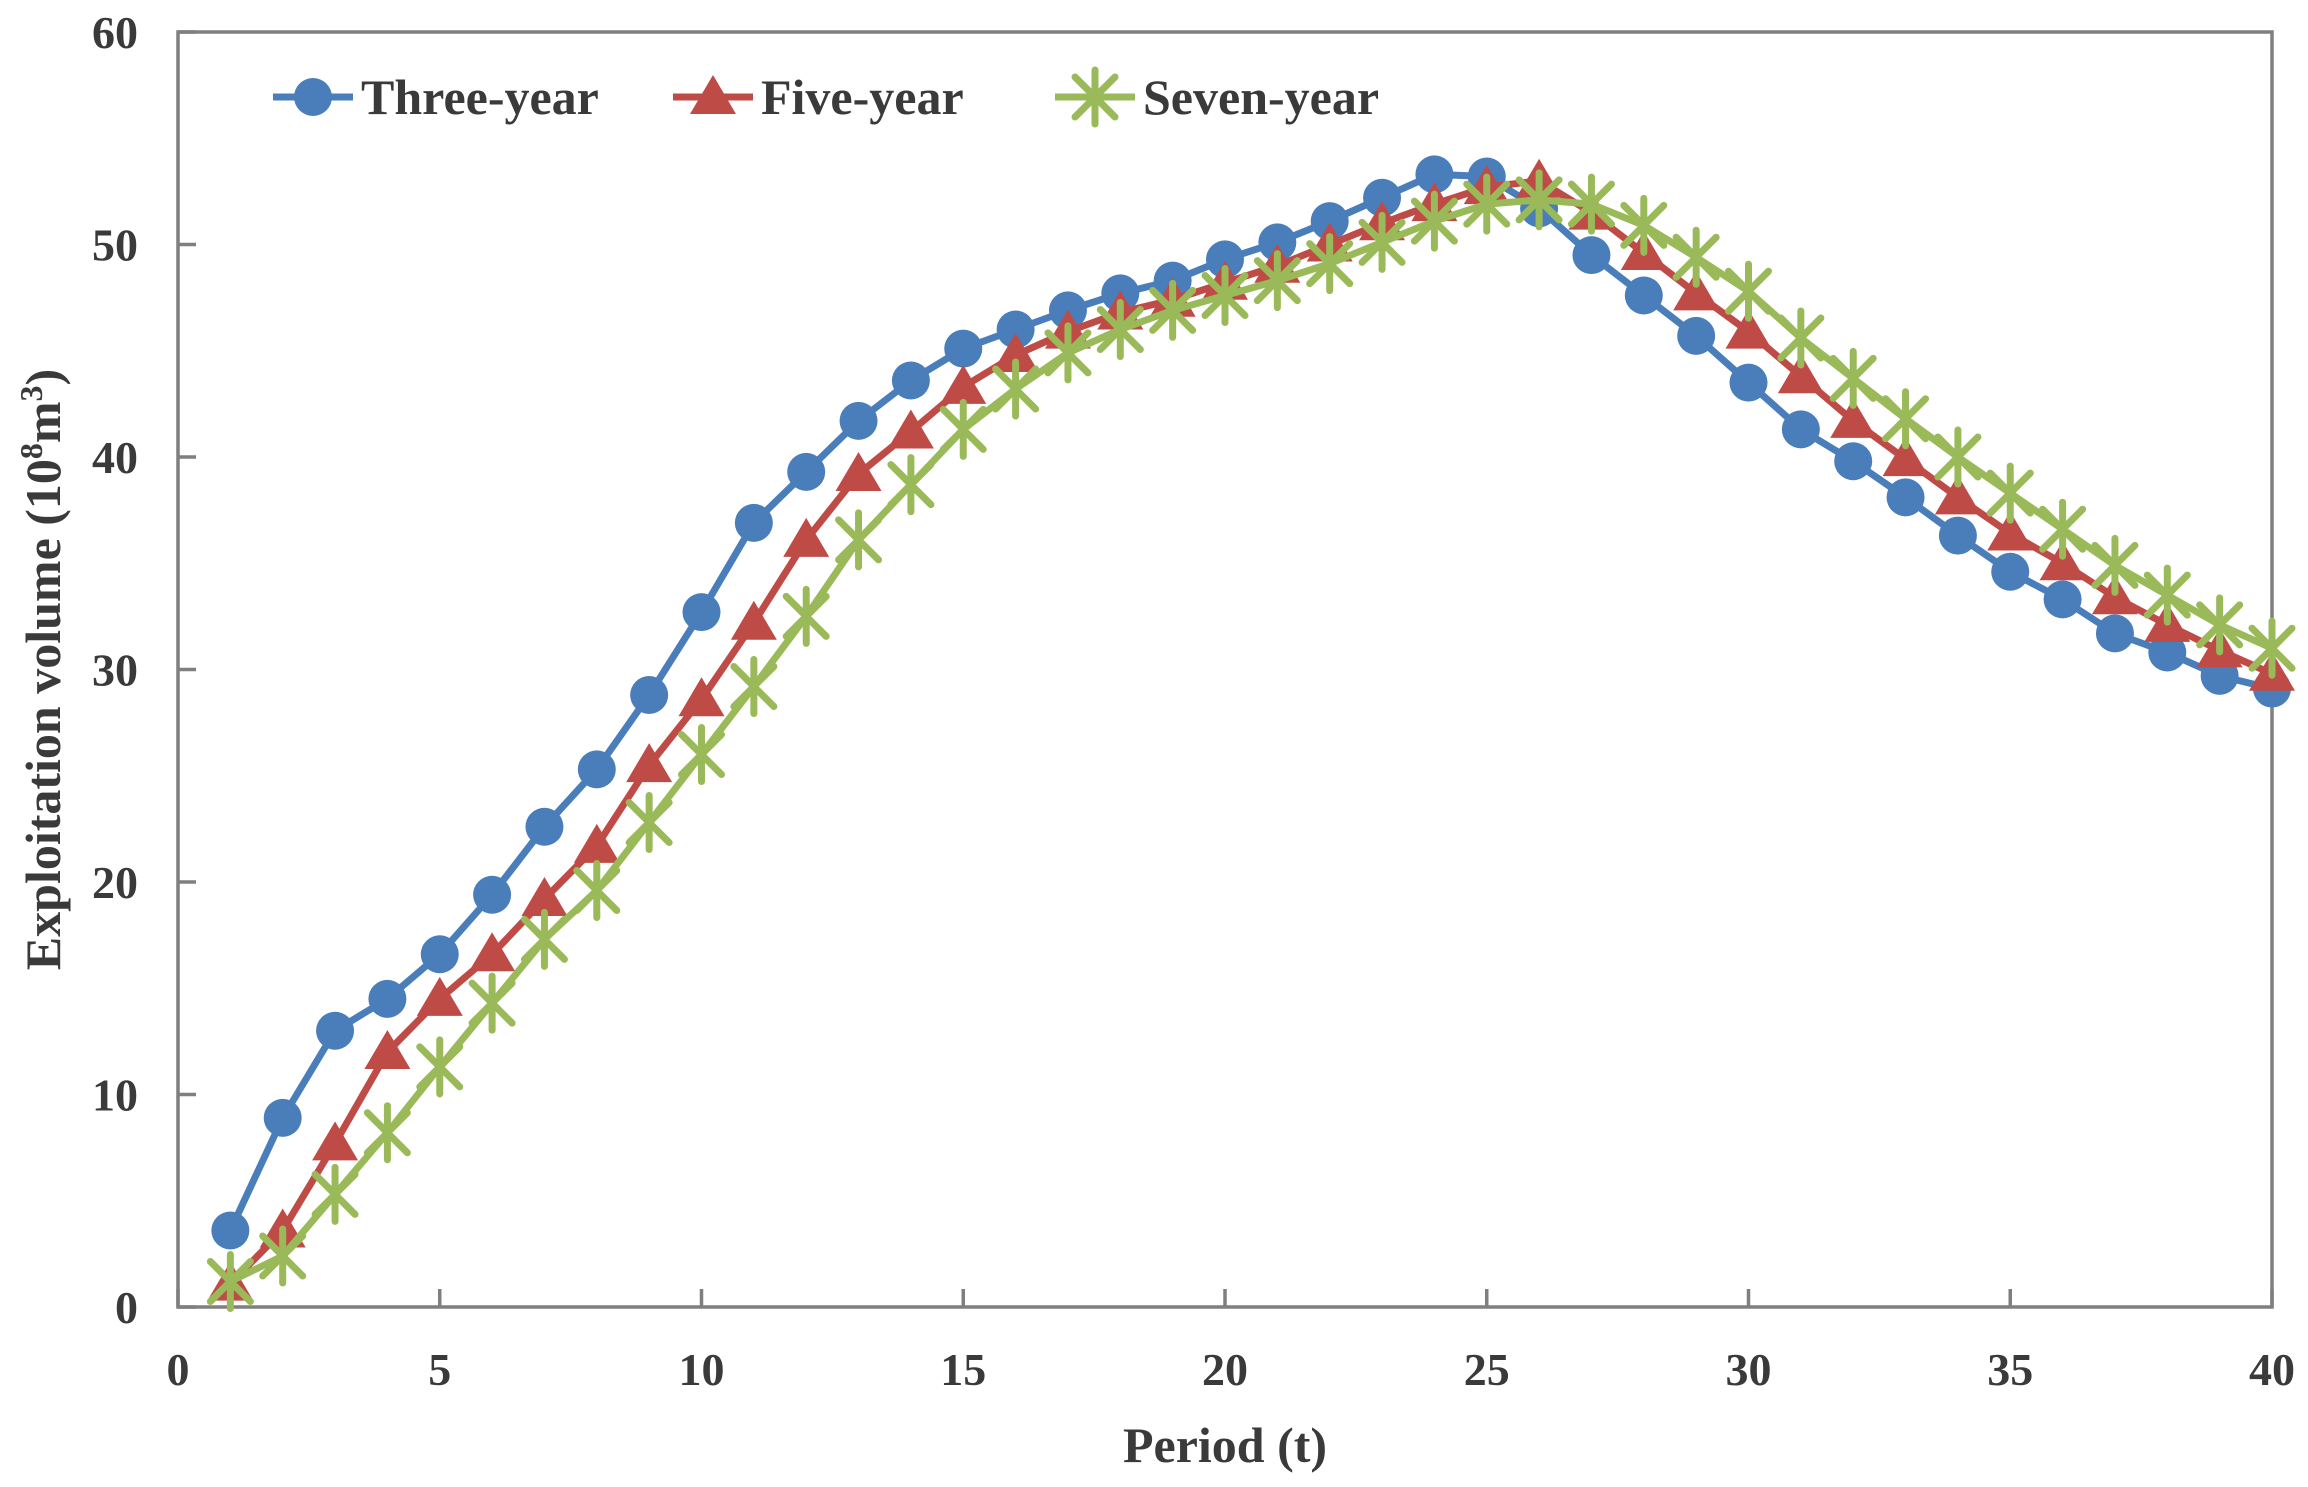  I want to click on legend-label: Five-year, so click(862, 97).